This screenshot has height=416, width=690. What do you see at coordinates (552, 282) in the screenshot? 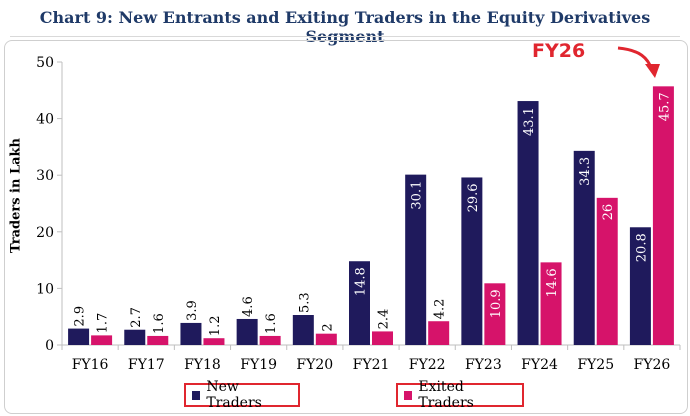
I see `data-label: 14.6` at bounding box center [552, 282].